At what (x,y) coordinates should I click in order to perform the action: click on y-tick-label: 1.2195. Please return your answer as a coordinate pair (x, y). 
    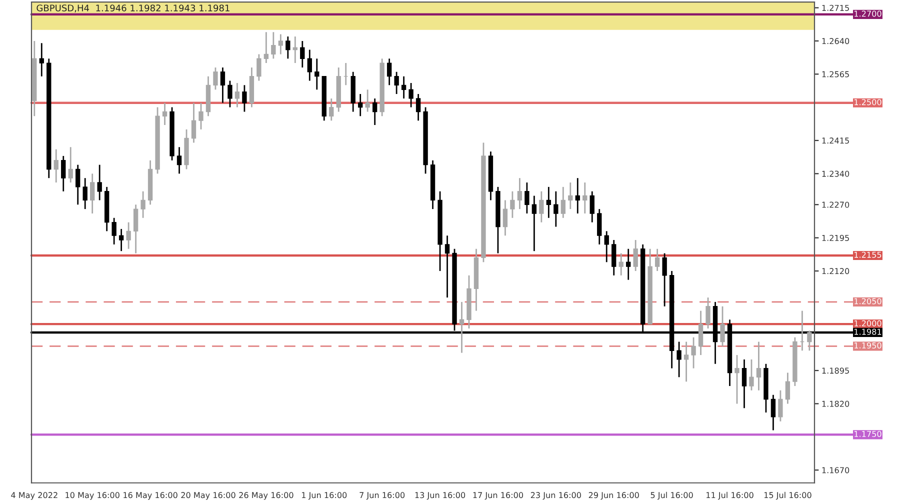
    Looking at the image, I should click on (835, 237).